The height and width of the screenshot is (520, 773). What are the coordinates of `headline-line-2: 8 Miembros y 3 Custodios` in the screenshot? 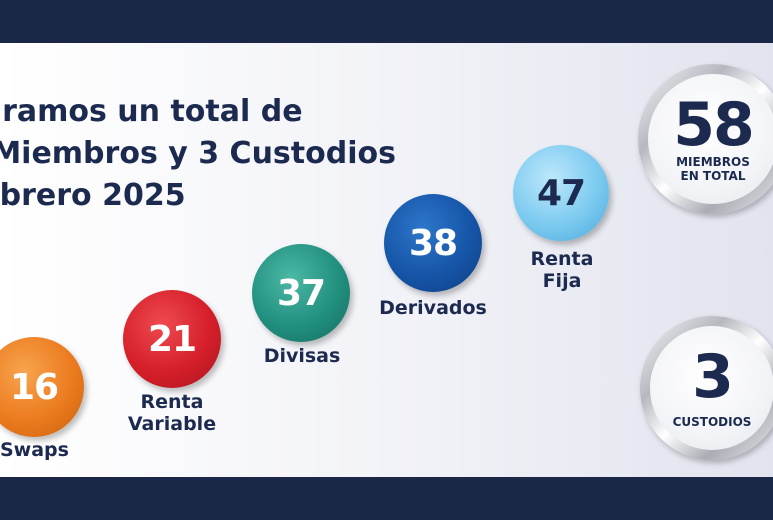 It's located at (198, 153).